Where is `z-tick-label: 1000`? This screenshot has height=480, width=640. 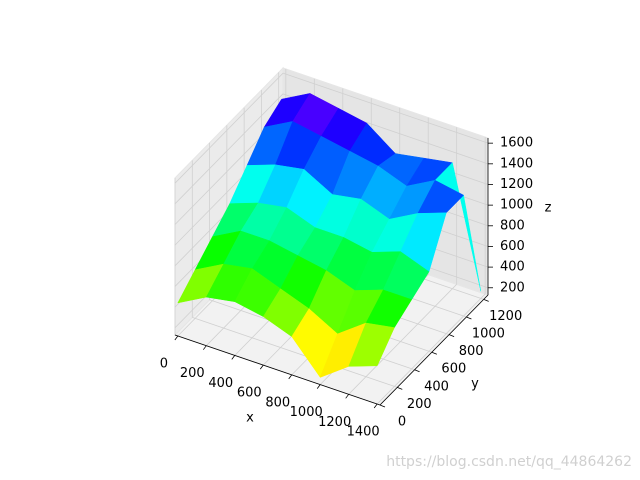 z-tick-label: 1000 is located at coordinates (516, 205).